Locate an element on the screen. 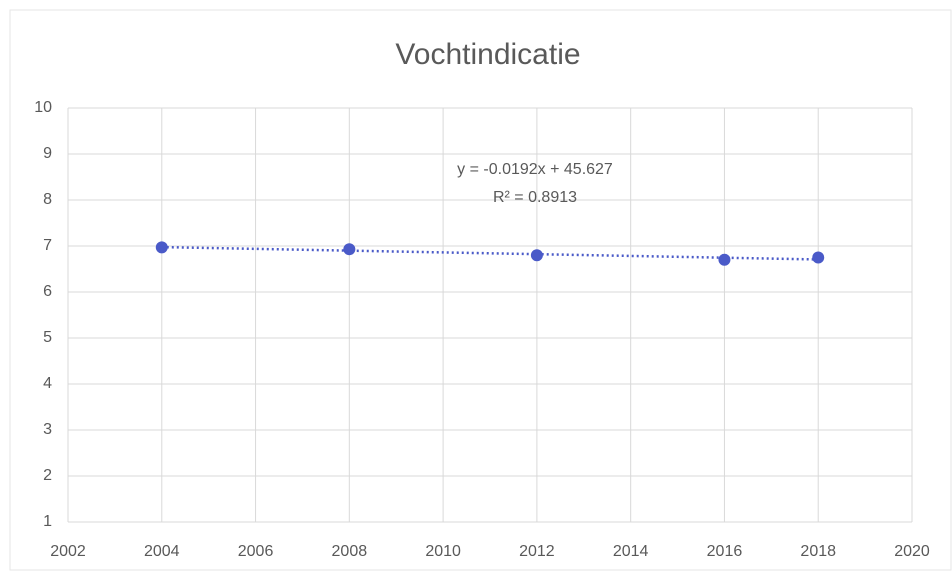 This screenshot has height=576, width=952. x-tick-label: 2008 is located at coordinates (350, 551).